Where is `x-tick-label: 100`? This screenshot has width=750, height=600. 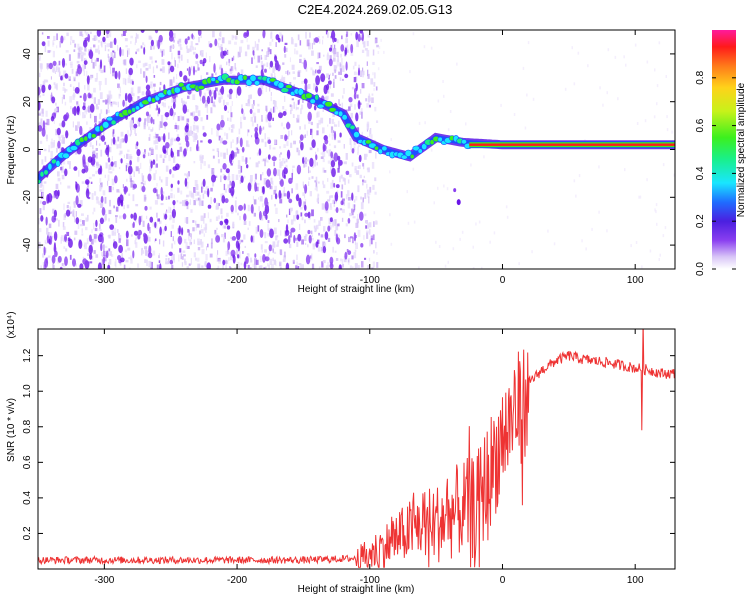 x-tick-label: 100 is located at coordinates (635, 580).